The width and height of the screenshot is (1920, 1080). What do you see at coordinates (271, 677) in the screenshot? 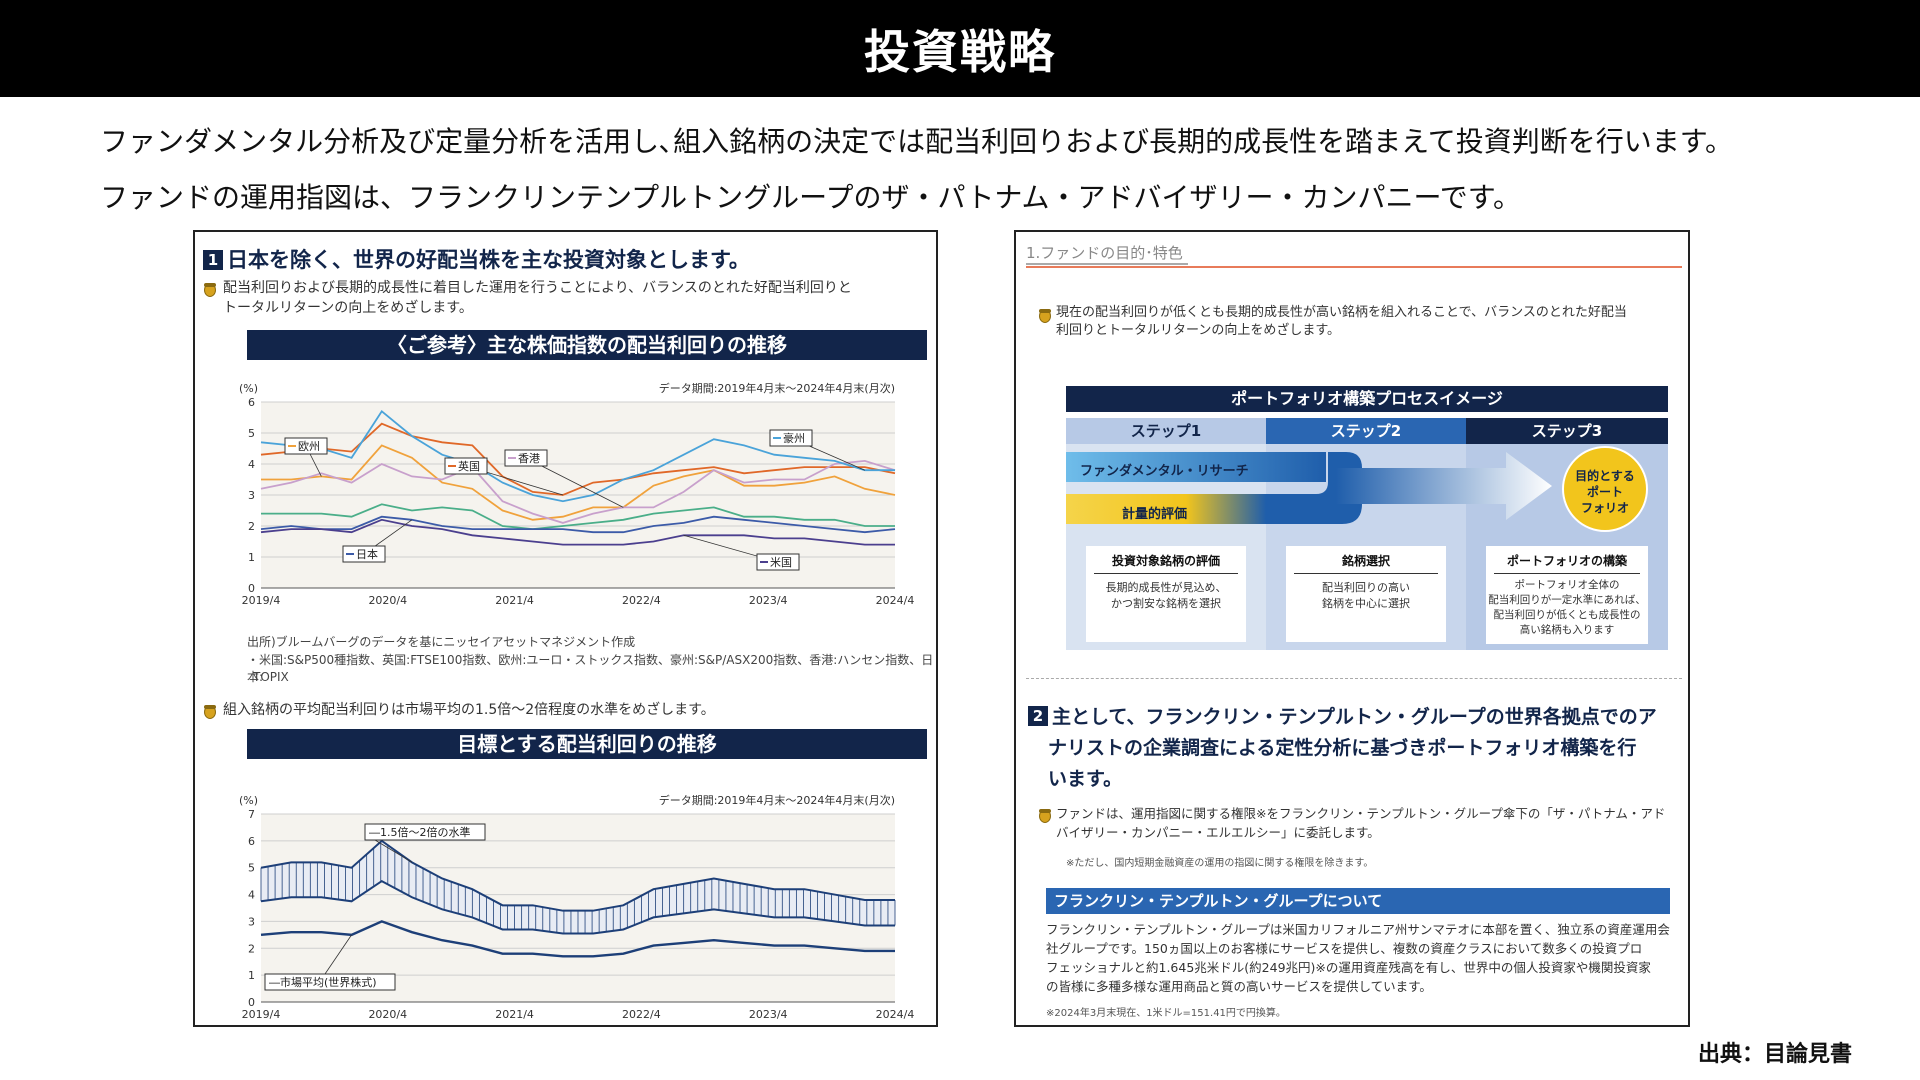
I see `chart-1-note-2: TOPIX` at bounding box center [271, 677].